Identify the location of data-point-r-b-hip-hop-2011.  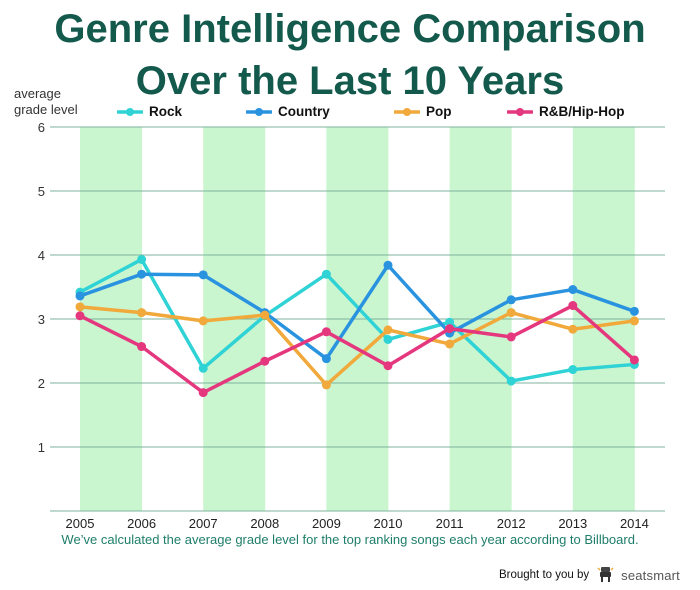
(450, 329).